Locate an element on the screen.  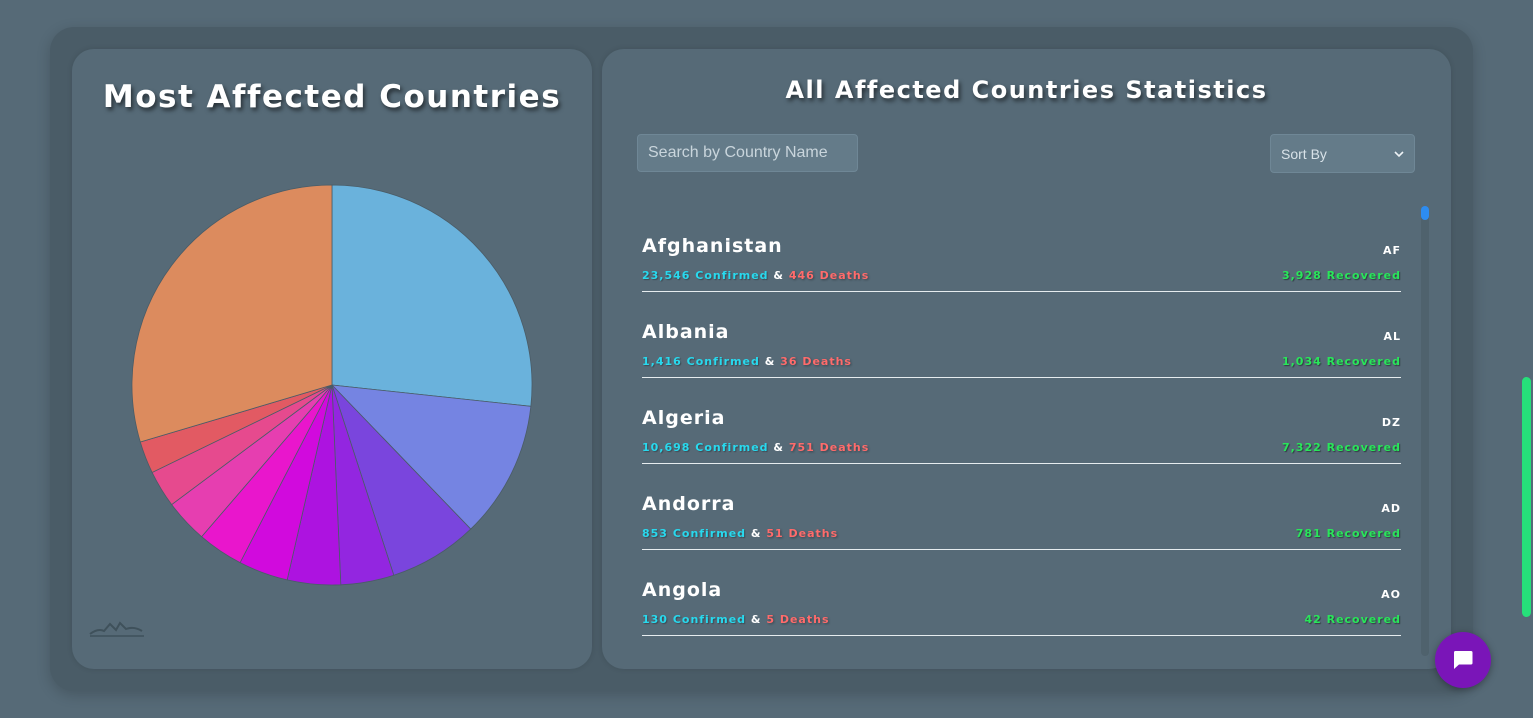
country-stats: 130 Confirmed & 5 Deaths is located at coordinates (736, 619).